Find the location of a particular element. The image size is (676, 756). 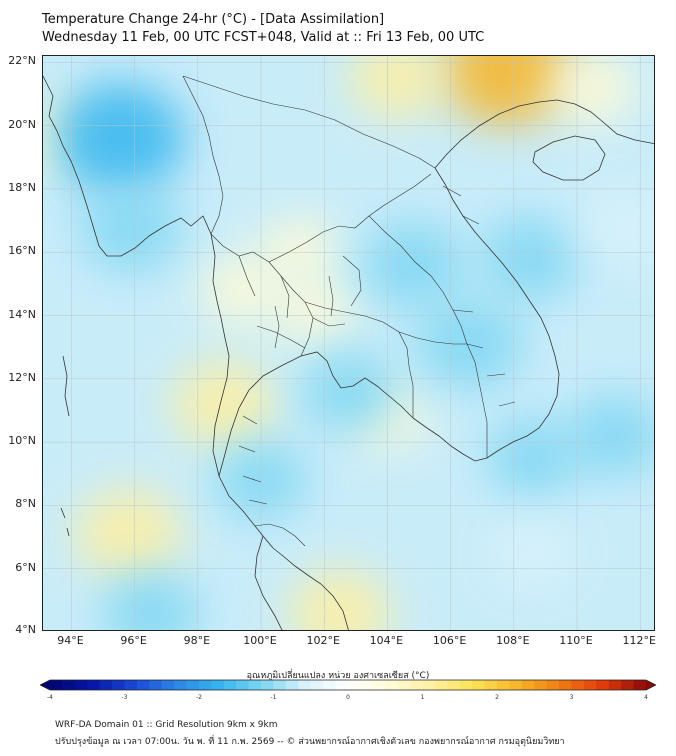

colorbar-tick-label: 1 is located at coordinates (422, 697).